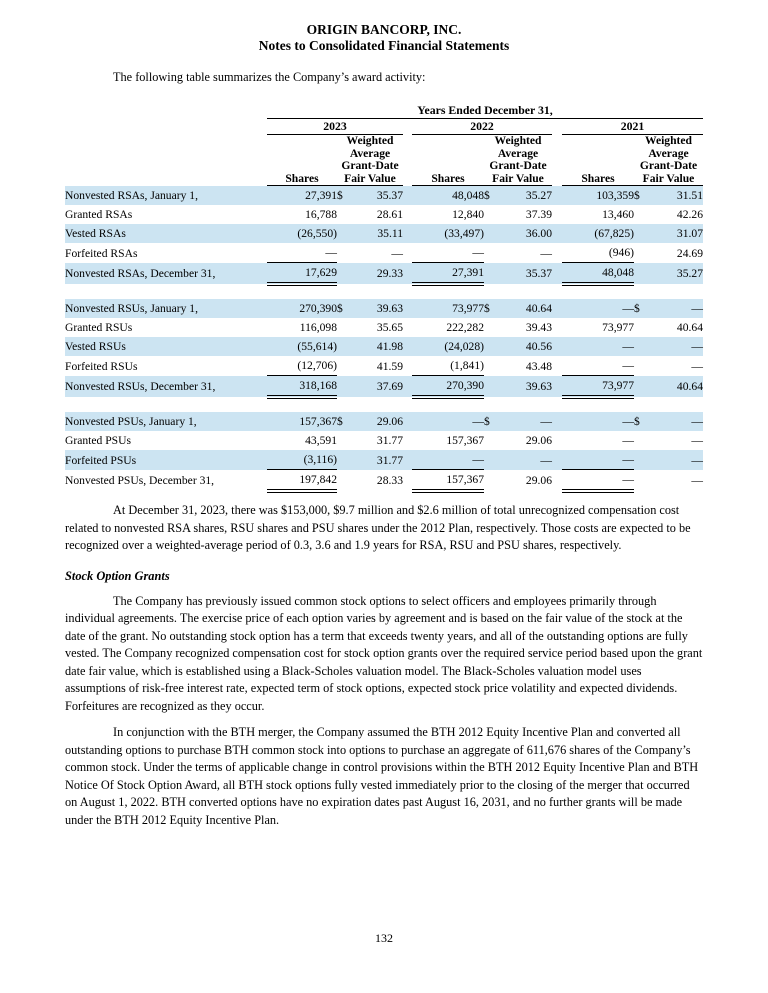 This screenshot has width=768, height=993. Describe the element at coordinates (468, 215) in the screenshot. I see `cell-shares-2022: 12,840` at that location.